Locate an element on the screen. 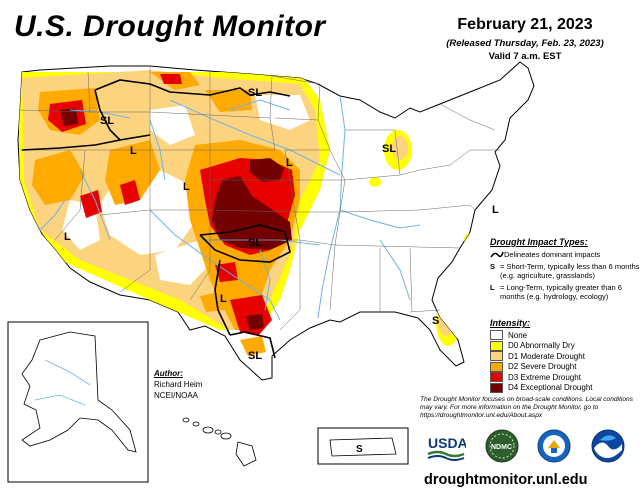  label-s-puerto-rico: S is located at coordinates (359, 449).